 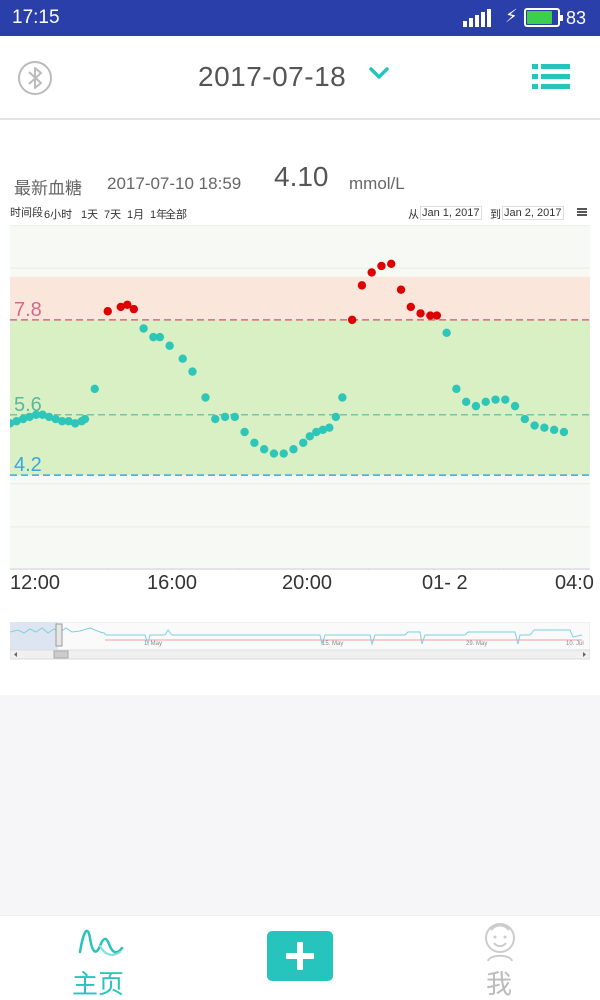 What do you see at coordinates (582, 212) in the screenshot?
I see `chart-menu-icon` at bounding box center [582, 212].